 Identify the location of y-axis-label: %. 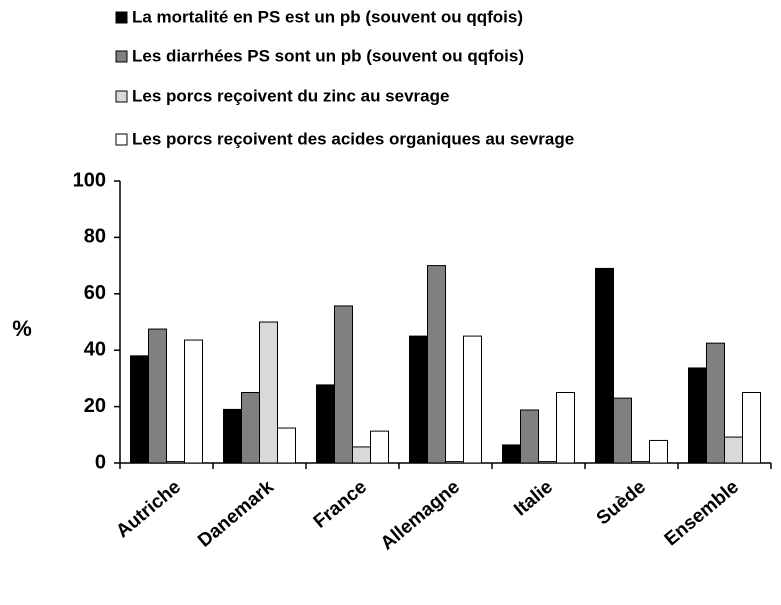
(22, 328).